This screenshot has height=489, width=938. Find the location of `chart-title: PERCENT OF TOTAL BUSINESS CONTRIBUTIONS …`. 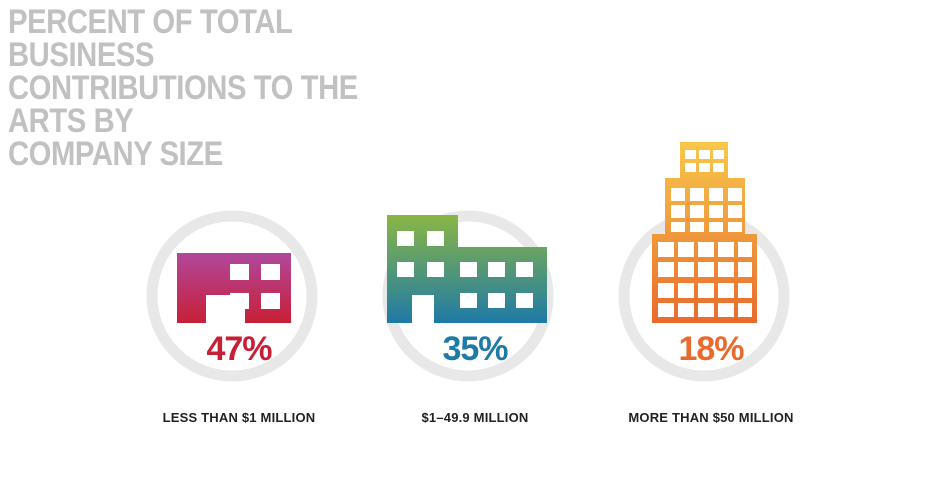

chart-title: PERCENT OF TOTAL BUSINESS CONTRIBUTIONS … is located at coordinates (183, 88).